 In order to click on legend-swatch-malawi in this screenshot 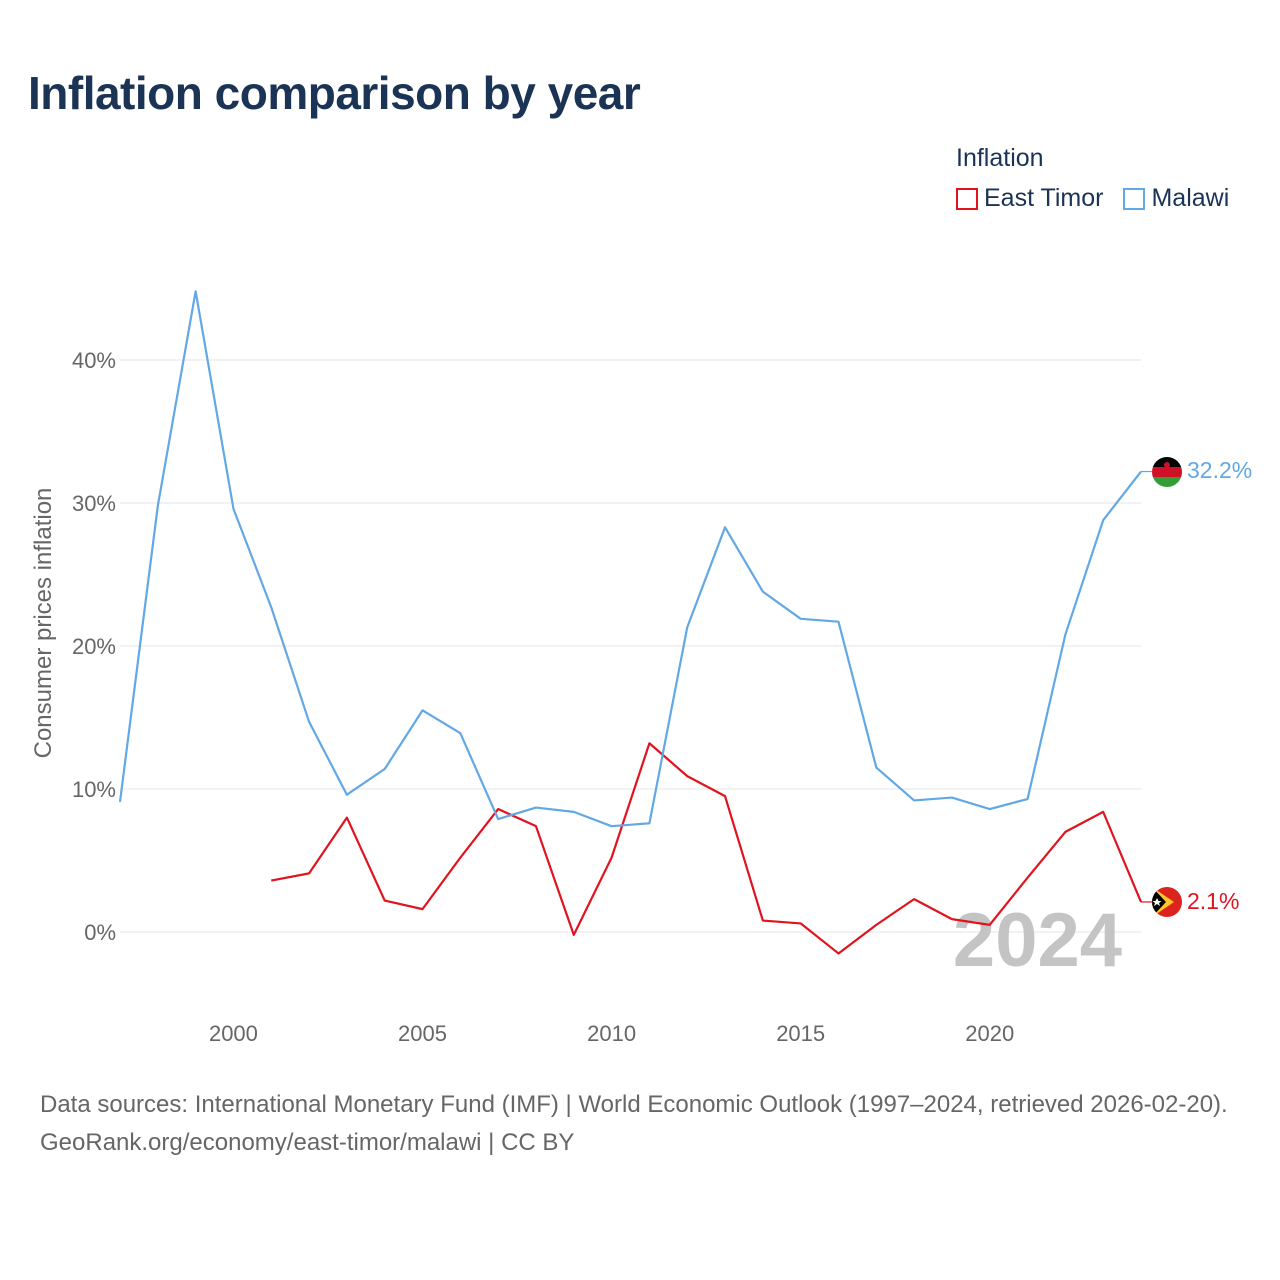, I will do `click(1134, 198)`.